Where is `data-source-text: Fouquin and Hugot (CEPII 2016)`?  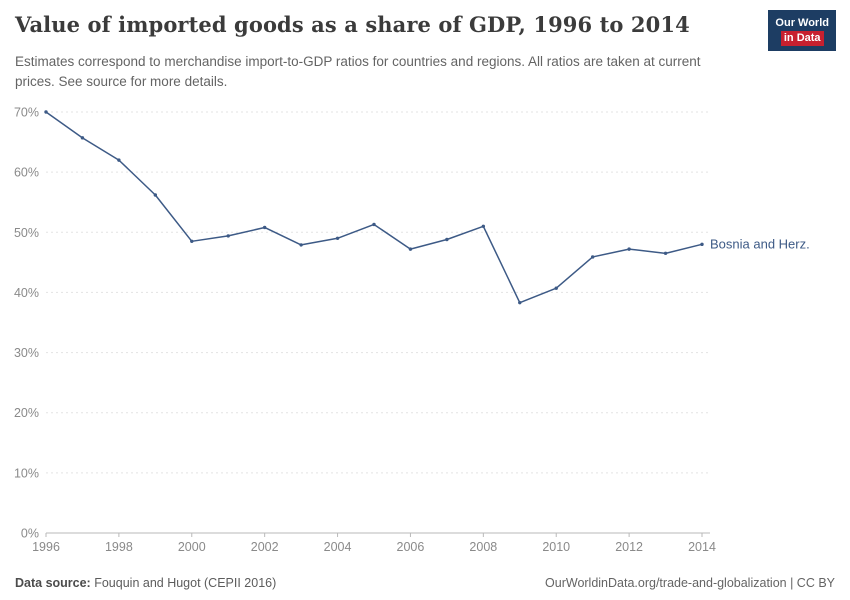 data-source-text: Fouquin and Hugot (CEPII 2016) is located at coordinates (185, 583).